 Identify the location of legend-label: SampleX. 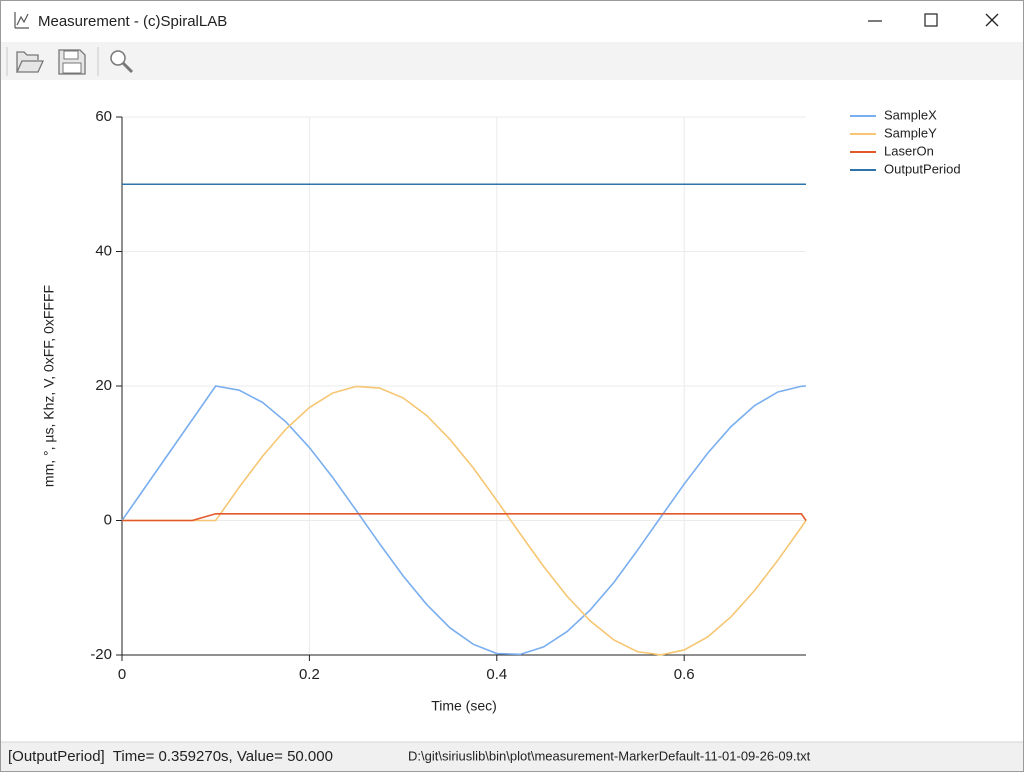
(910, 114).